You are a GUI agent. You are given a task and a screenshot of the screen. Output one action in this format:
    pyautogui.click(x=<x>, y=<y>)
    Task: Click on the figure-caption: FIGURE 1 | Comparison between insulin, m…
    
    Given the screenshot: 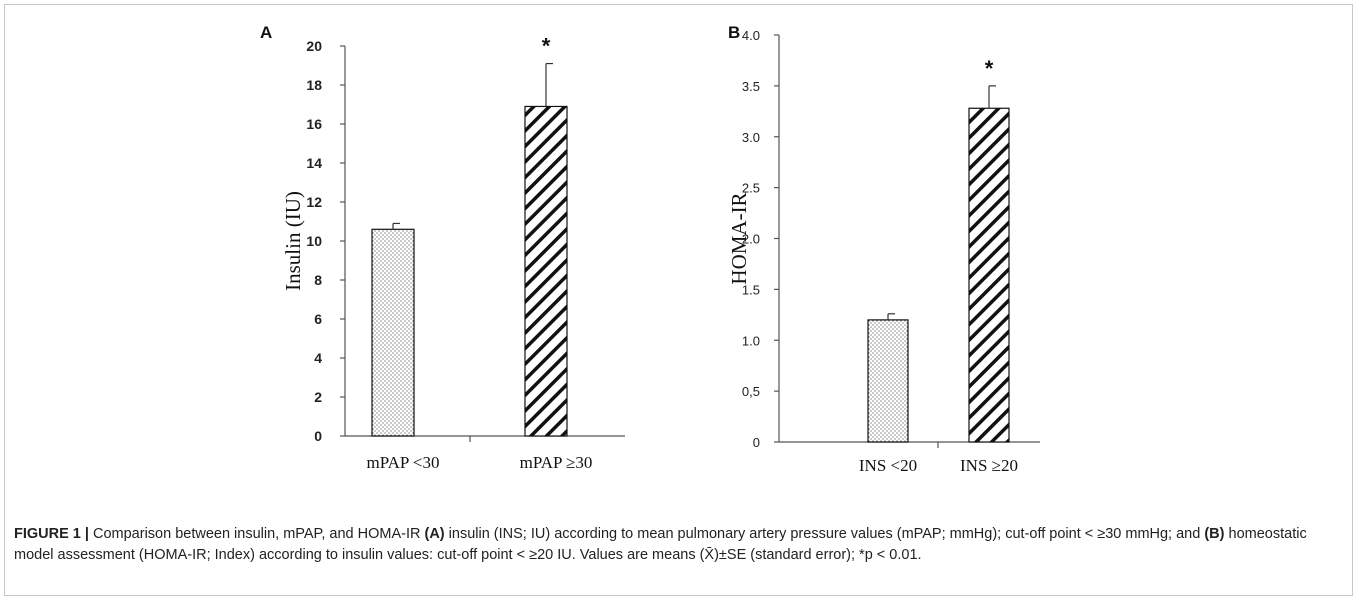 What is the action you would take?
    pyautogui.click(x=679, y=545)
    